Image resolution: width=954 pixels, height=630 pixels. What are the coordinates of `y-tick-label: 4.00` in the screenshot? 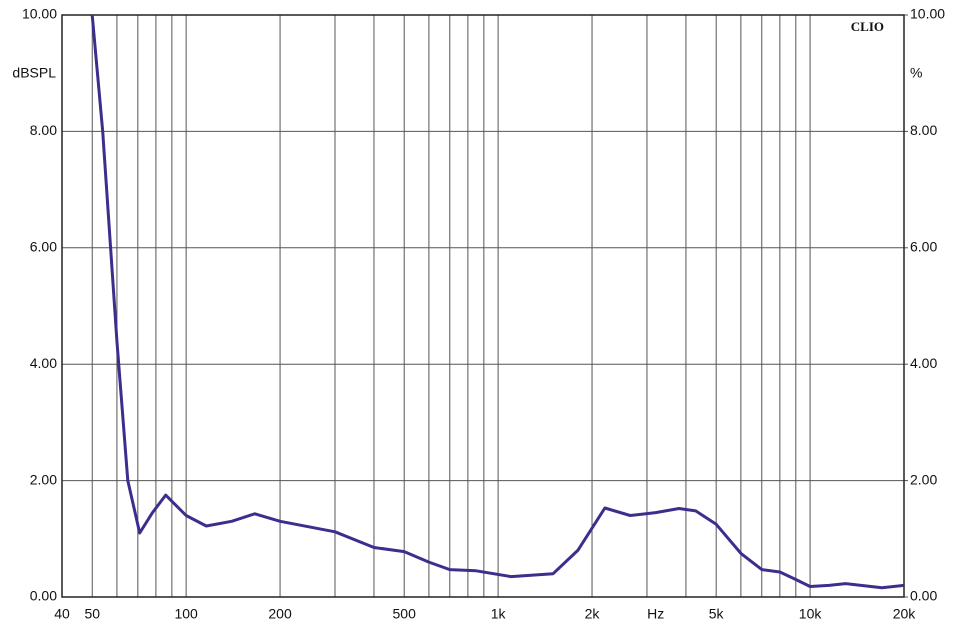 It's located at (43, 363).